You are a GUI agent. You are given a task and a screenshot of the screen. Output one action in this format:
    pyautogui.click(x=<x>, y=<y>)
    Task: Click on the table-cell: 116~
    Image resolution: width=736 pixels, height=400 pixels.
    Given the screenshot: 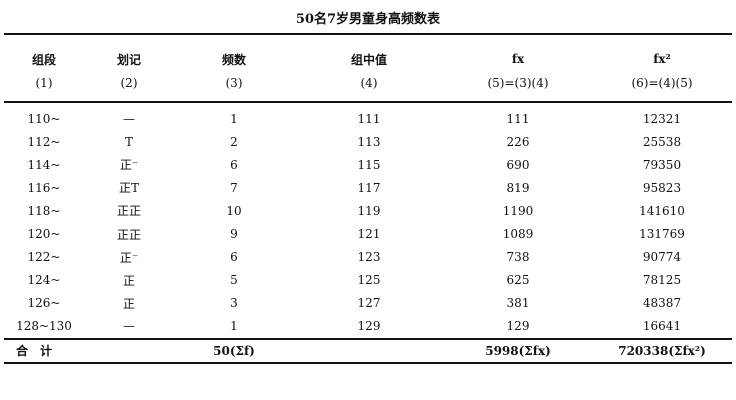 What is the action you would take?
    pyautogui.click(x=44, y=187)
    